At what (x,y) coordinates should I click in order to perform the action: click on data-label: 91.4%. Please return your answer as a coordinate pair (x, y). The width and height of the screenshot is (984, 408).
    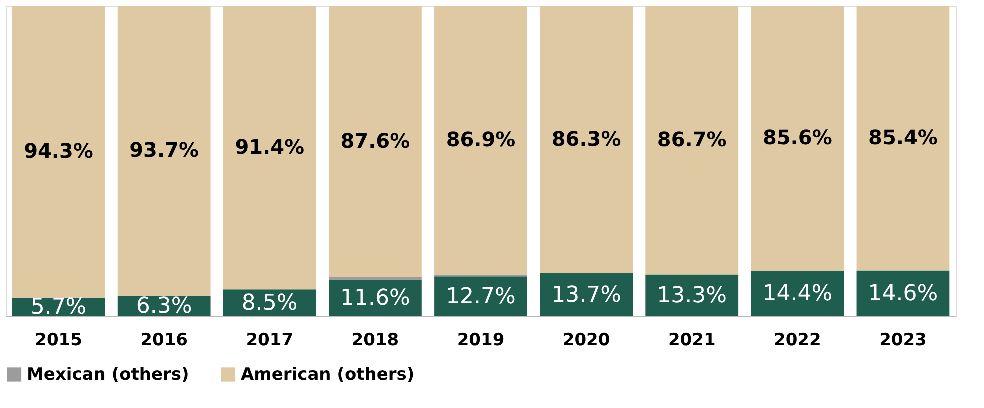
    Looking at the image, I should click on (270, 146).